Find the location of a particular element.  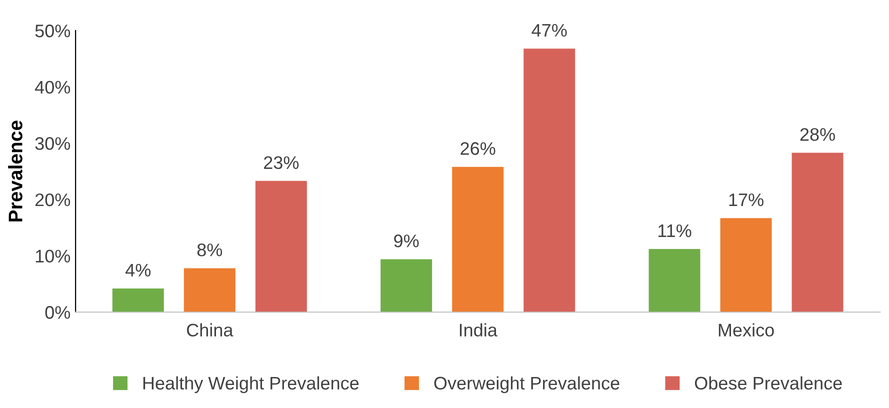

x-tick-label: India is located at coordinates (479, 329).